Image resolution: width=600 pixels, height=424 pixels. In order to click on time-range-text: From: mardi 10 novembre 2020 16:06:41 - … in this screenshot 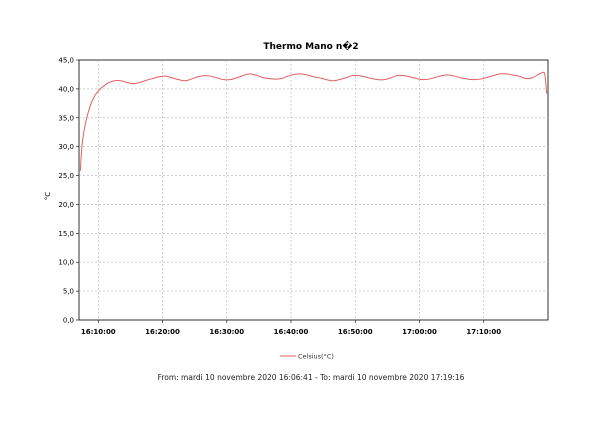, I will do `click(311, 377)`.